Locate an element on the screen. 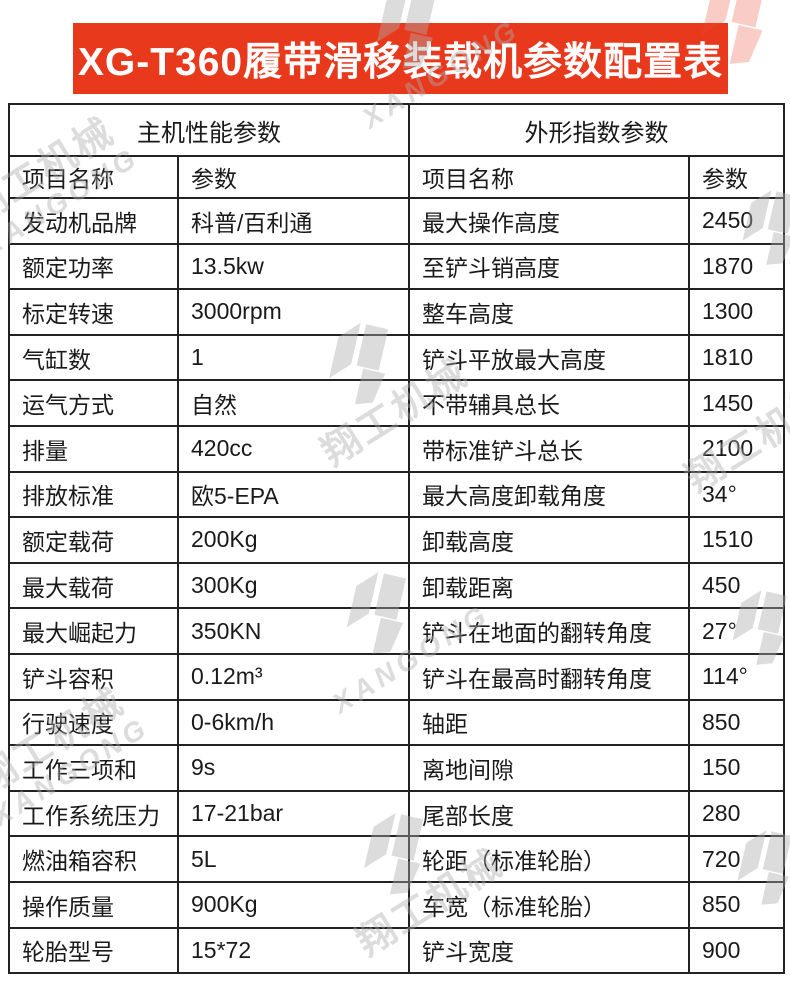  spec-value-cell: 2100 is located at coordinates (736, 448).